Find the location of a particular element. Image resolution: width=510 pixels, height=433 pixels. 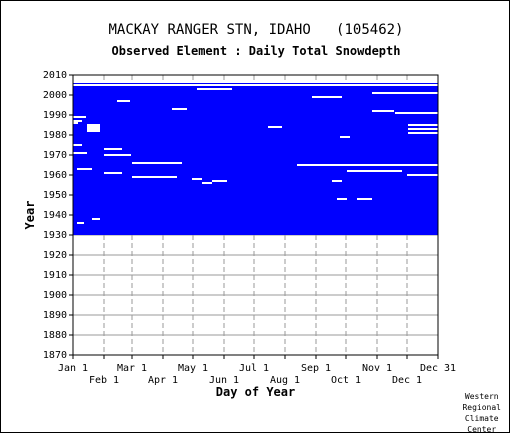

y-tick-label: 1890 is located at coordinates (55, 315).